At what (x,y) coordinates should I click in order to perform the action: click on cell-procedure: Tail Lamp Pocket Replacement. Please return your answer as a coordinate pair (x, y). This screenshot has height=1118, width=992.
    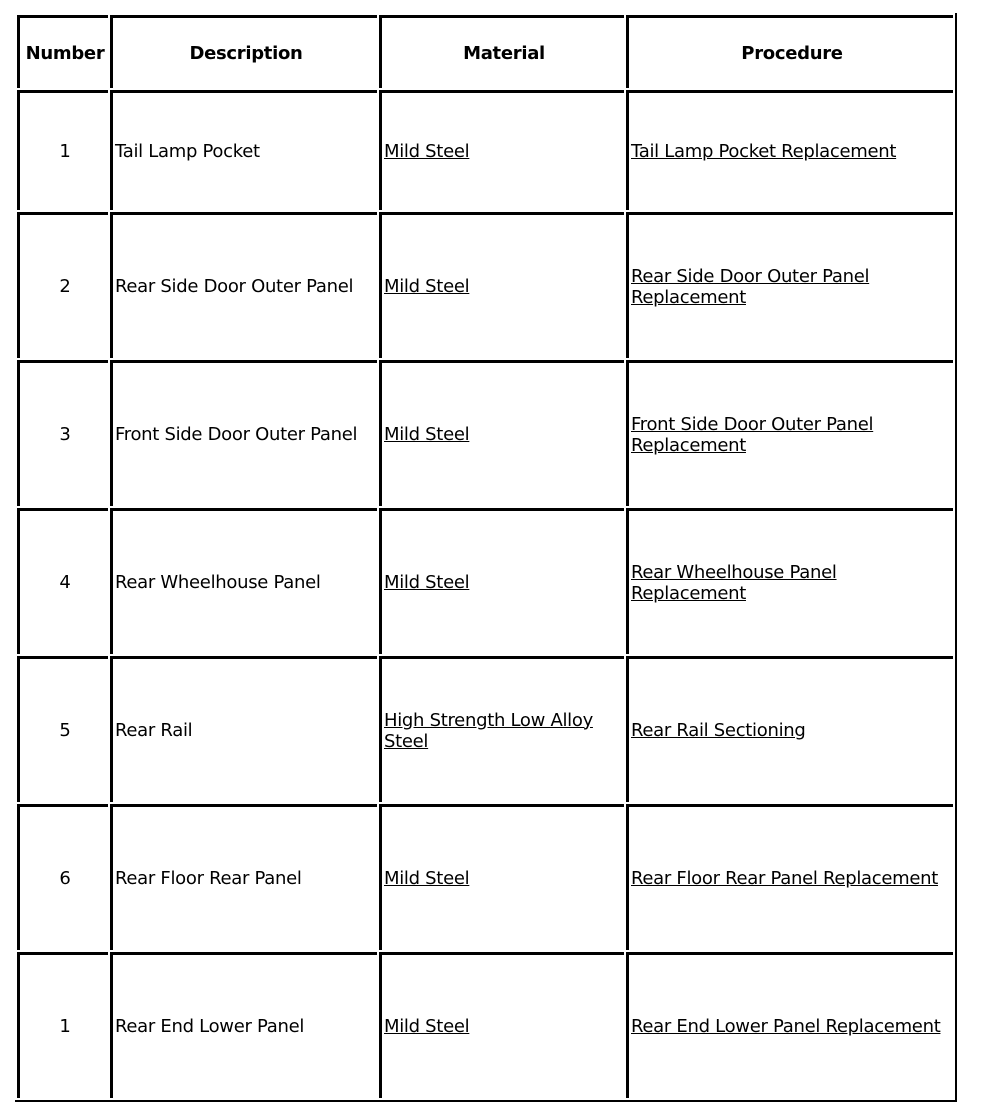
    Looking at the image, I should click on (789, 150).